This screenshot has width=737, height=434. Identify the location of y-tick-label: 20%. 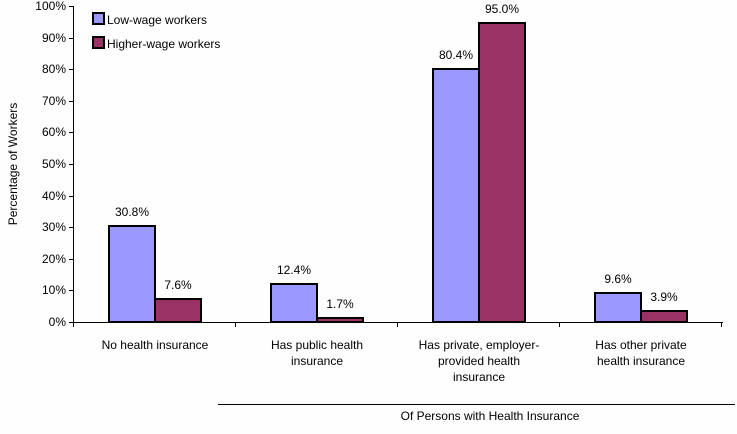
(53, 258).